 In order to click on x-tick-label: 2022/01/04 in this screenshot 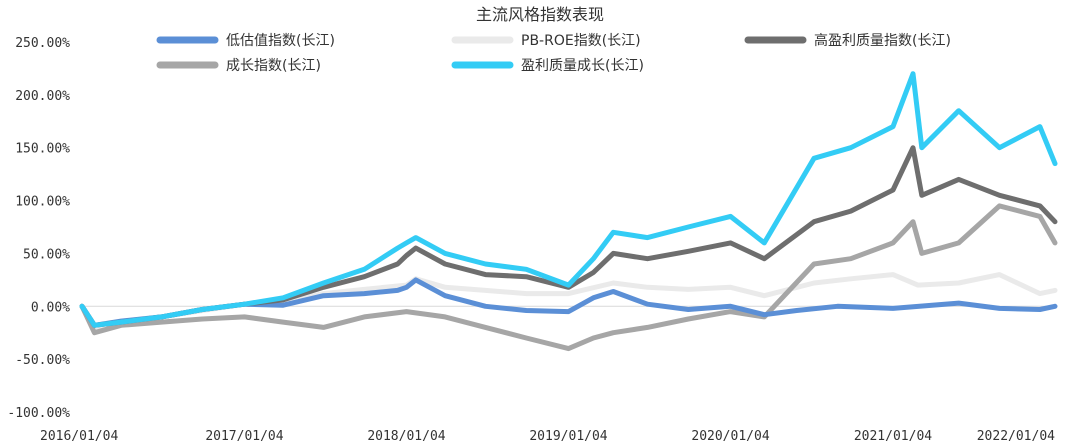, I will do `click(1016, 436)`.